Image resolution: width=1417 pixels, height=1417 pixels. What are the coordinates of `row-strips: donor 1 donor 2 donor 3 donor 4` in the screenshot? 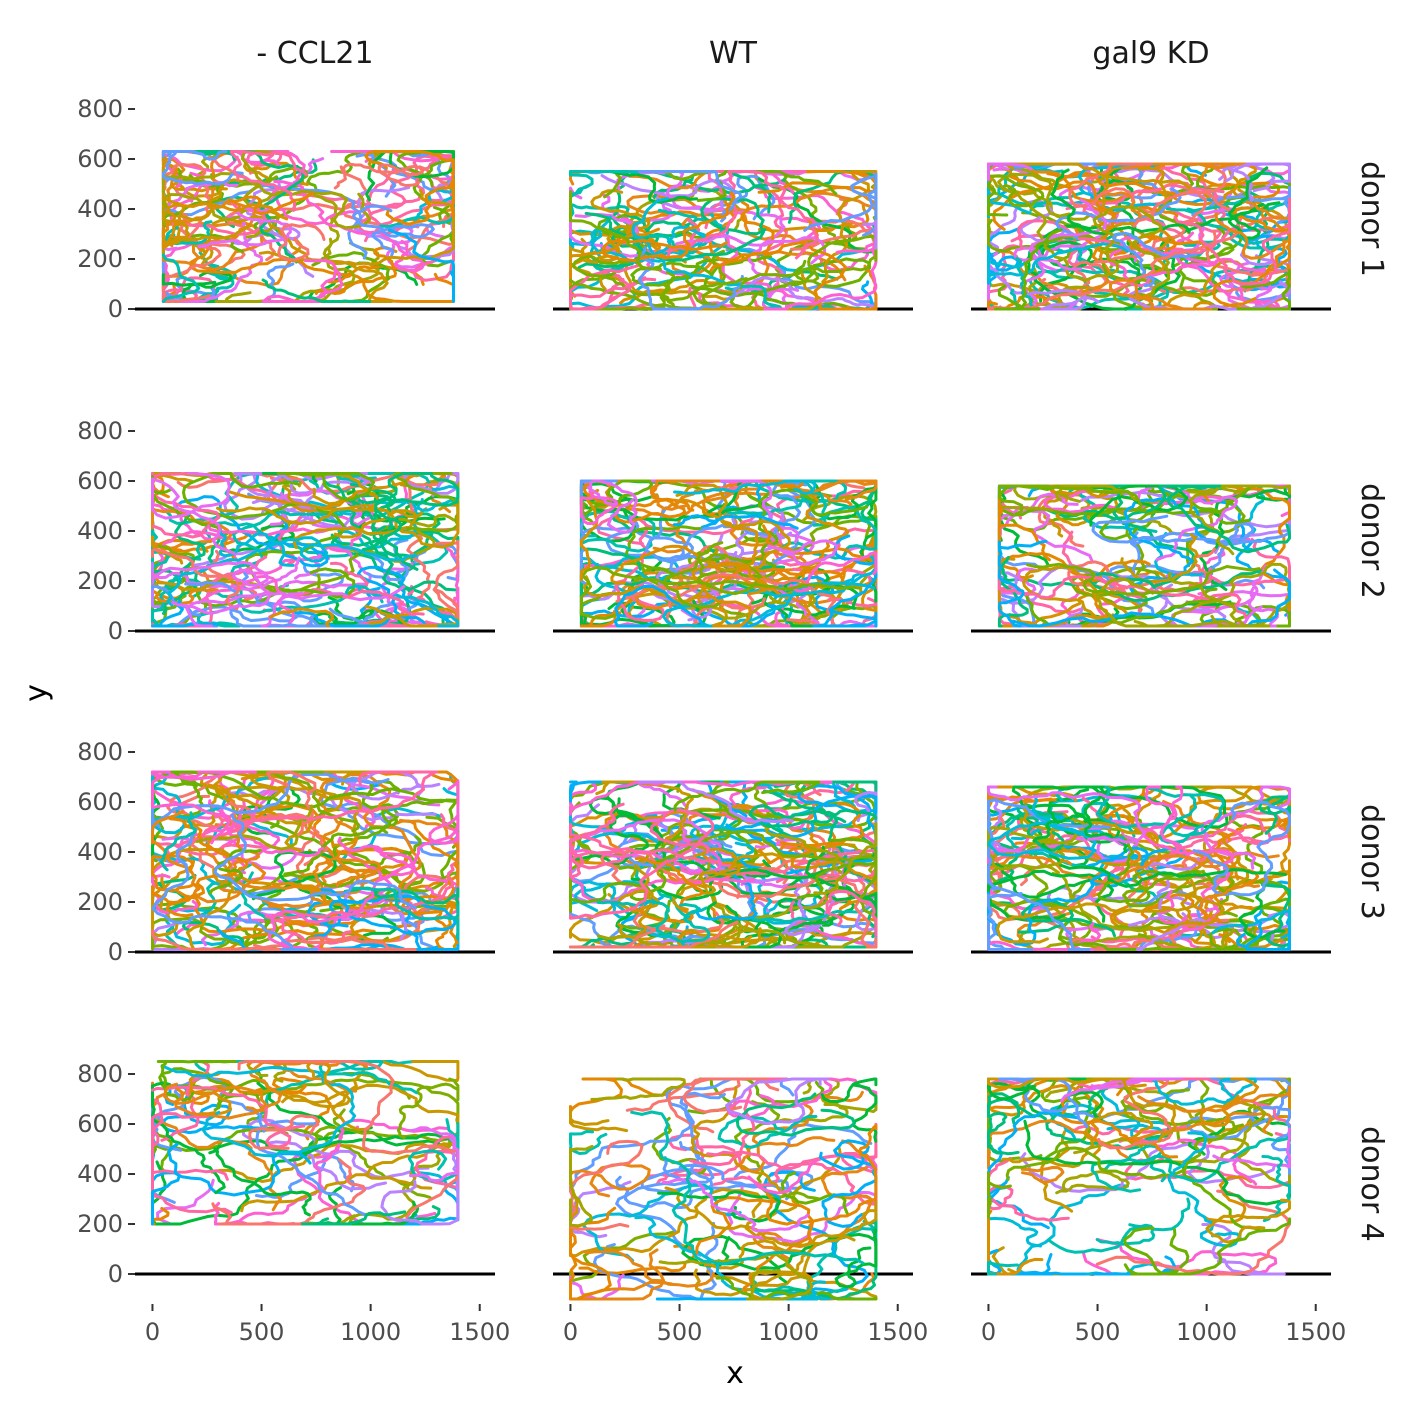 It's located at (1371, 701).